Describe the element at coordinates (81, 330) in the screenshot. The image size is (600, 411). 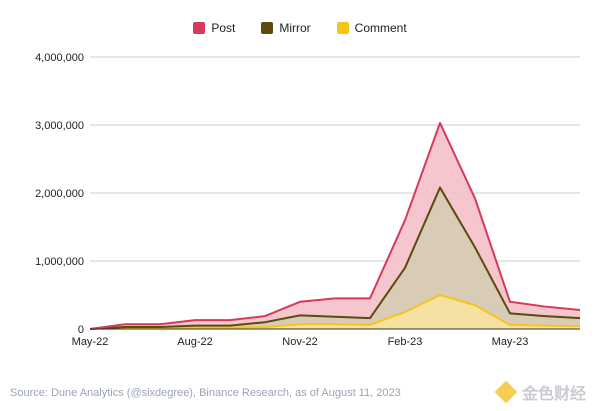
I see `y-tick-label: 0` at that location.